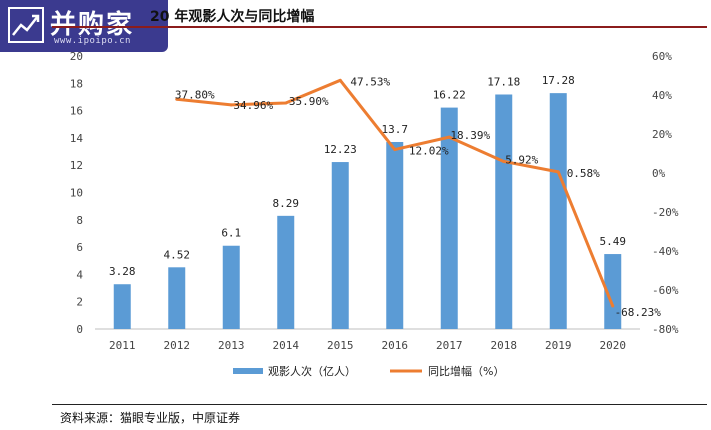 The image size is (711, 430). Describe the element at coordinates (503, 81) in the screenshot. I see `bar-data-label: 17.18` at that location.